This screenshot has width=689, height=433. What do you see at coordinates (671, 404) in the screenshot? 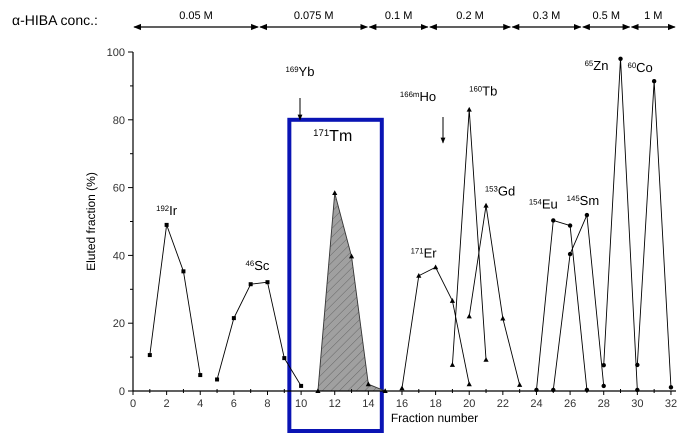
I see `x-tick-label: 32` at bounding box center [671, 404].